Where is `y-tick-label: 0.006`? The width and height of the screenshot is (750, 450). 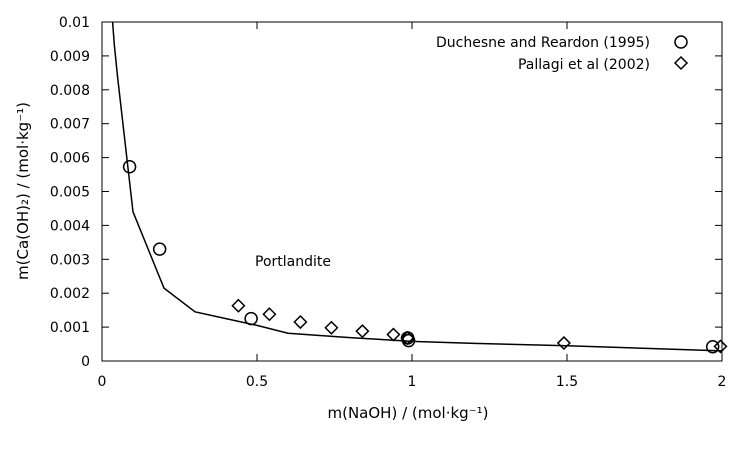
y-tick-label: 0.006 is located at coordinates (70, 159).